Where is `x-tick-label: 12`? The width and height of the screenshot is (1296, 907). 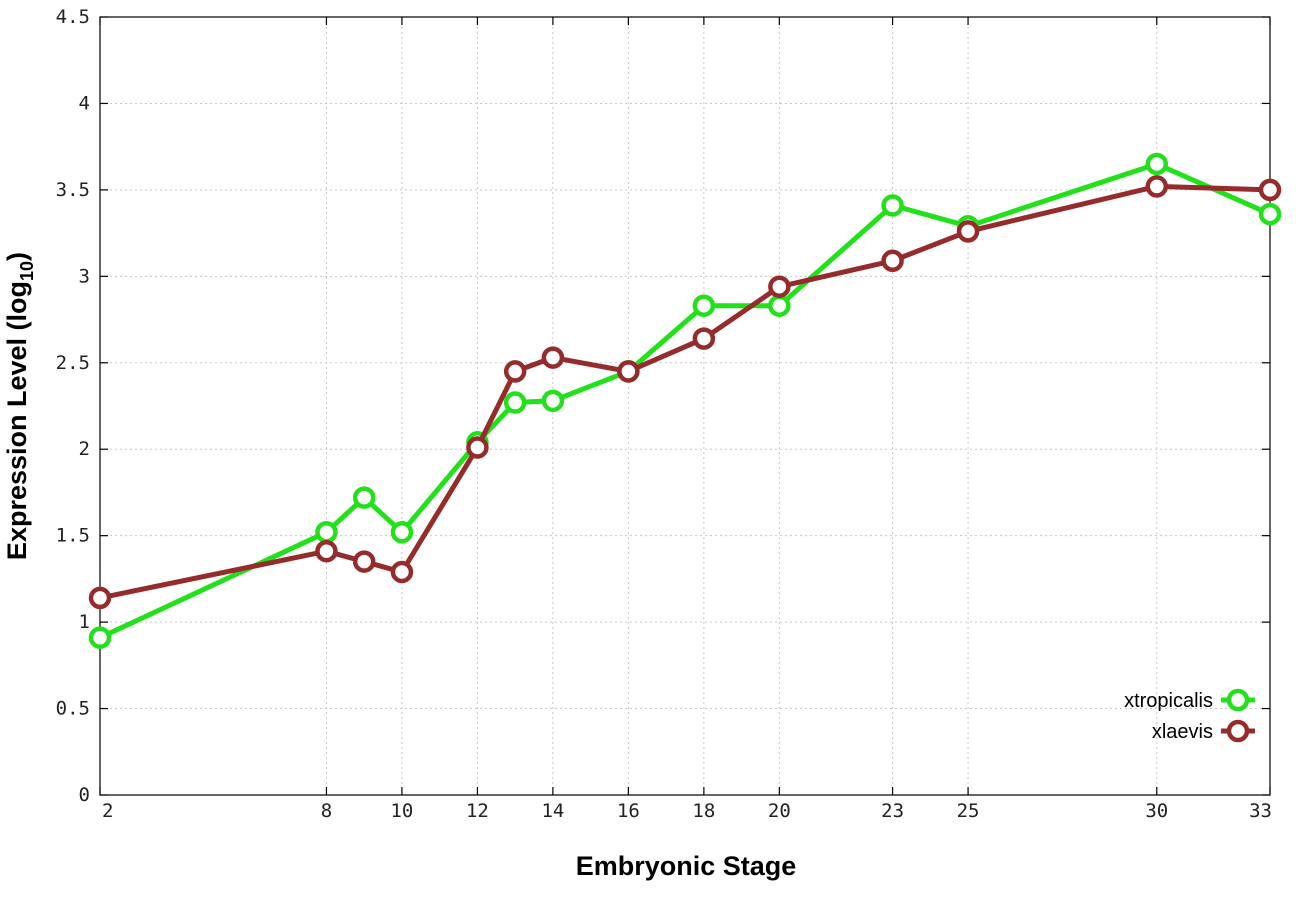 x-tick-label: 12 is located at coordinates (477, 811).